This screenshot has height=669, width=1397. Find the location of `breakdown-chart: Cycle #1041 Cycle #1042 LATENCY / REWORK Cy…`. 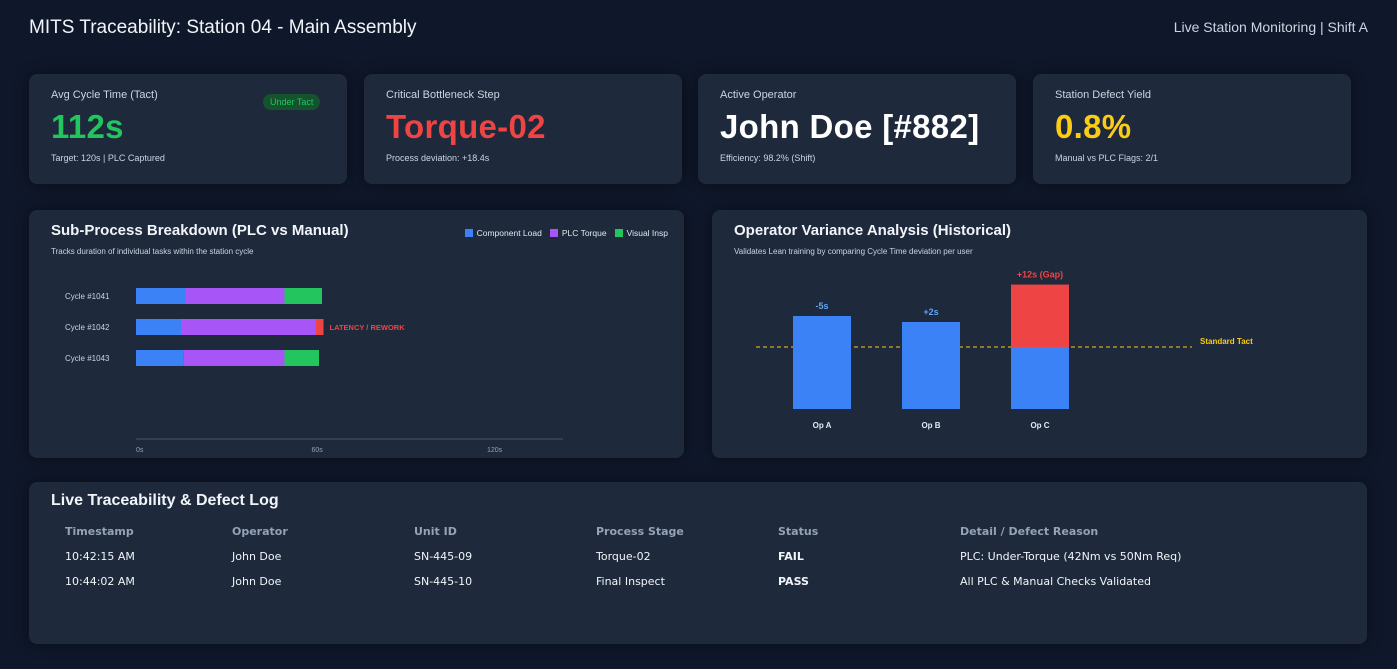

breakdown-chart: Cycle #1041 Cycle #1042 LATENCY / REWORK Cy… is located at coordinates (314, 371).